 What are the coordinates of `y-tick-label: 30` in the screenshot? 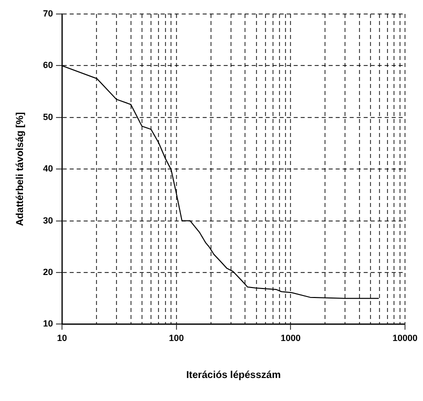 It's located at (48, 220).